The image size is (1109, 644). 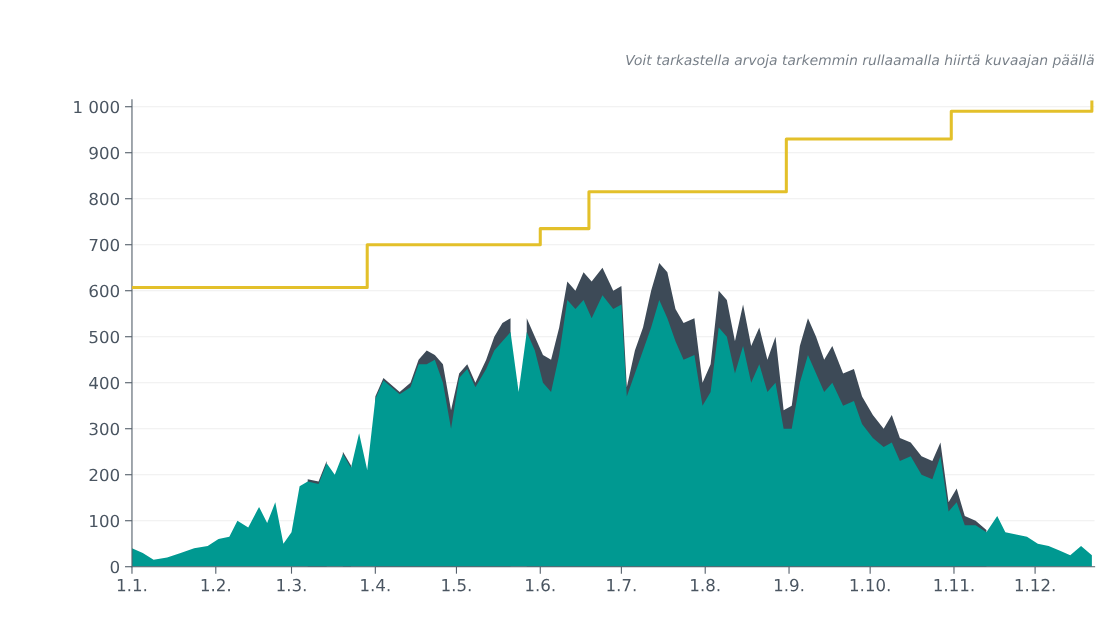 What do you see at coordinates (456, 585) in the screenshot?
I see `x-tick-label: 1.5.` at bounding box center [456, 585].